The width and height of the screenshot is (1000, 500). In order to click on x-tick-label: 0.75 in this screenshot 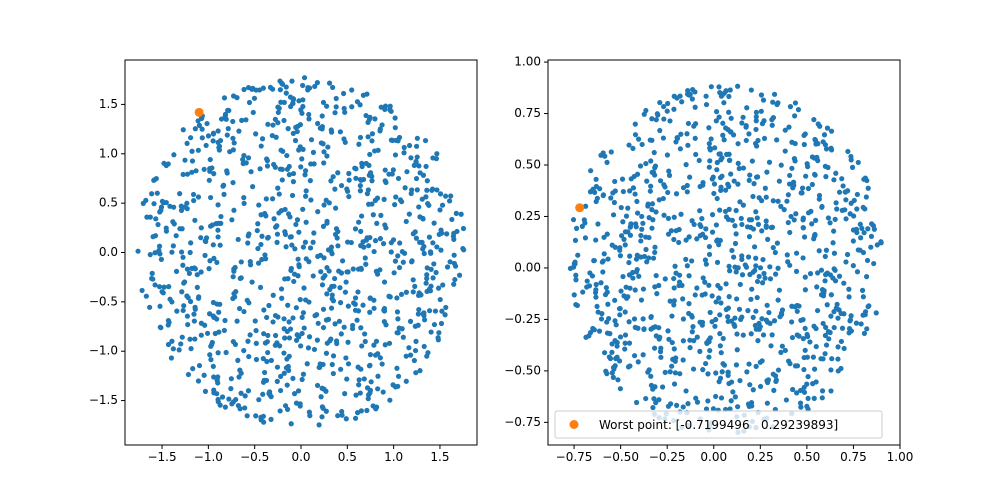, I will do `click(853, 457)`.